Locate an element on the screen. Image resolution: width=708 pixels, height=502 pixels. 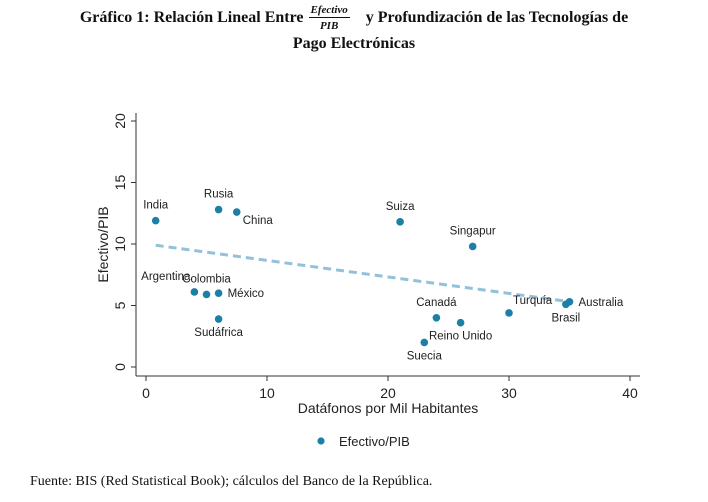
x-tick-label: 40 is located at coordinates (630, 393).